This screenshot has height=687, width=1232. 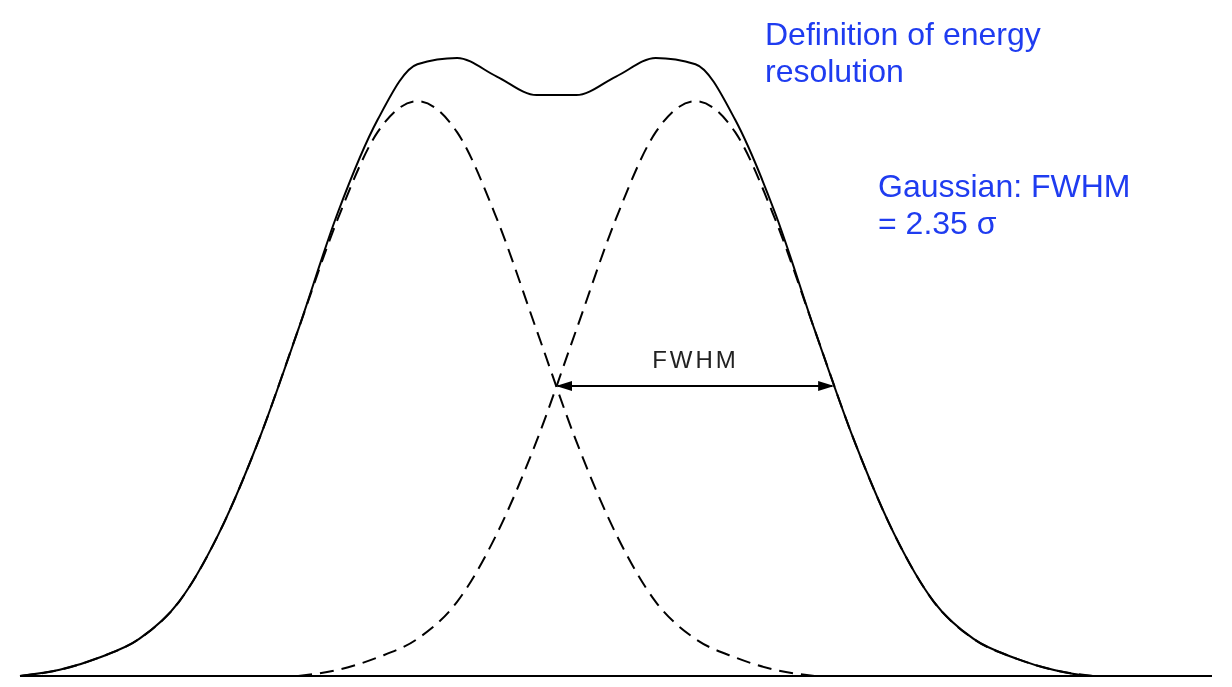 I want to click on annotation: FWHM, so click(x=695, y=360).